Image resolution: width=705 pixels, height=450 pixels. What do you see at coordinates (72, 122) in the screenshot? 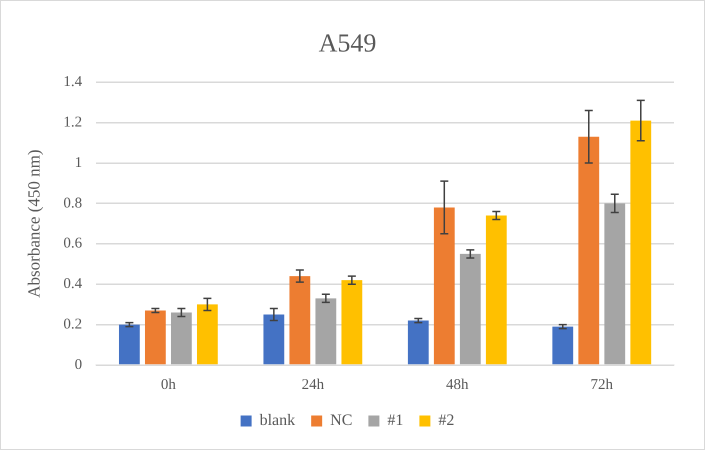
I see `y-tick-label: 1.2` at bounding box center [72, 122].